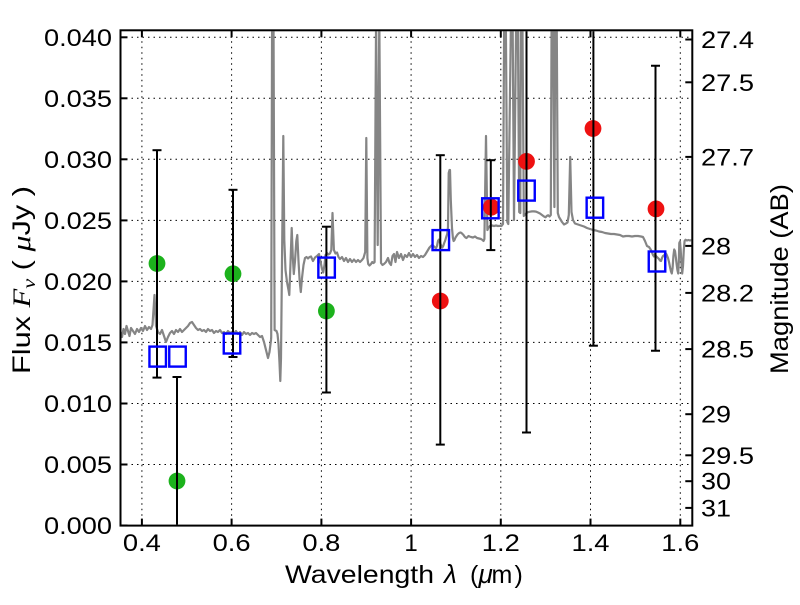 This screenshot has height=605, width=800. I want to click on svg-text: 29, so click(716, 415).